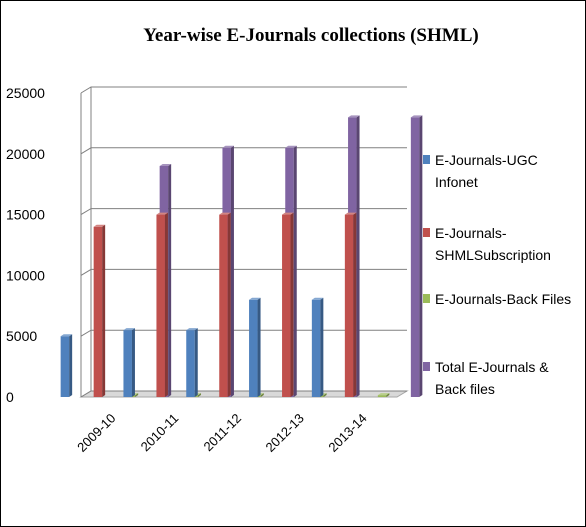 Image resolution: width=586 pixels, height=527 pixels. What do you see at coordinates (503, 299) in the screenshot?
I see `legend-label: E-Journals-Back Files` at bounding box center [503, 299].